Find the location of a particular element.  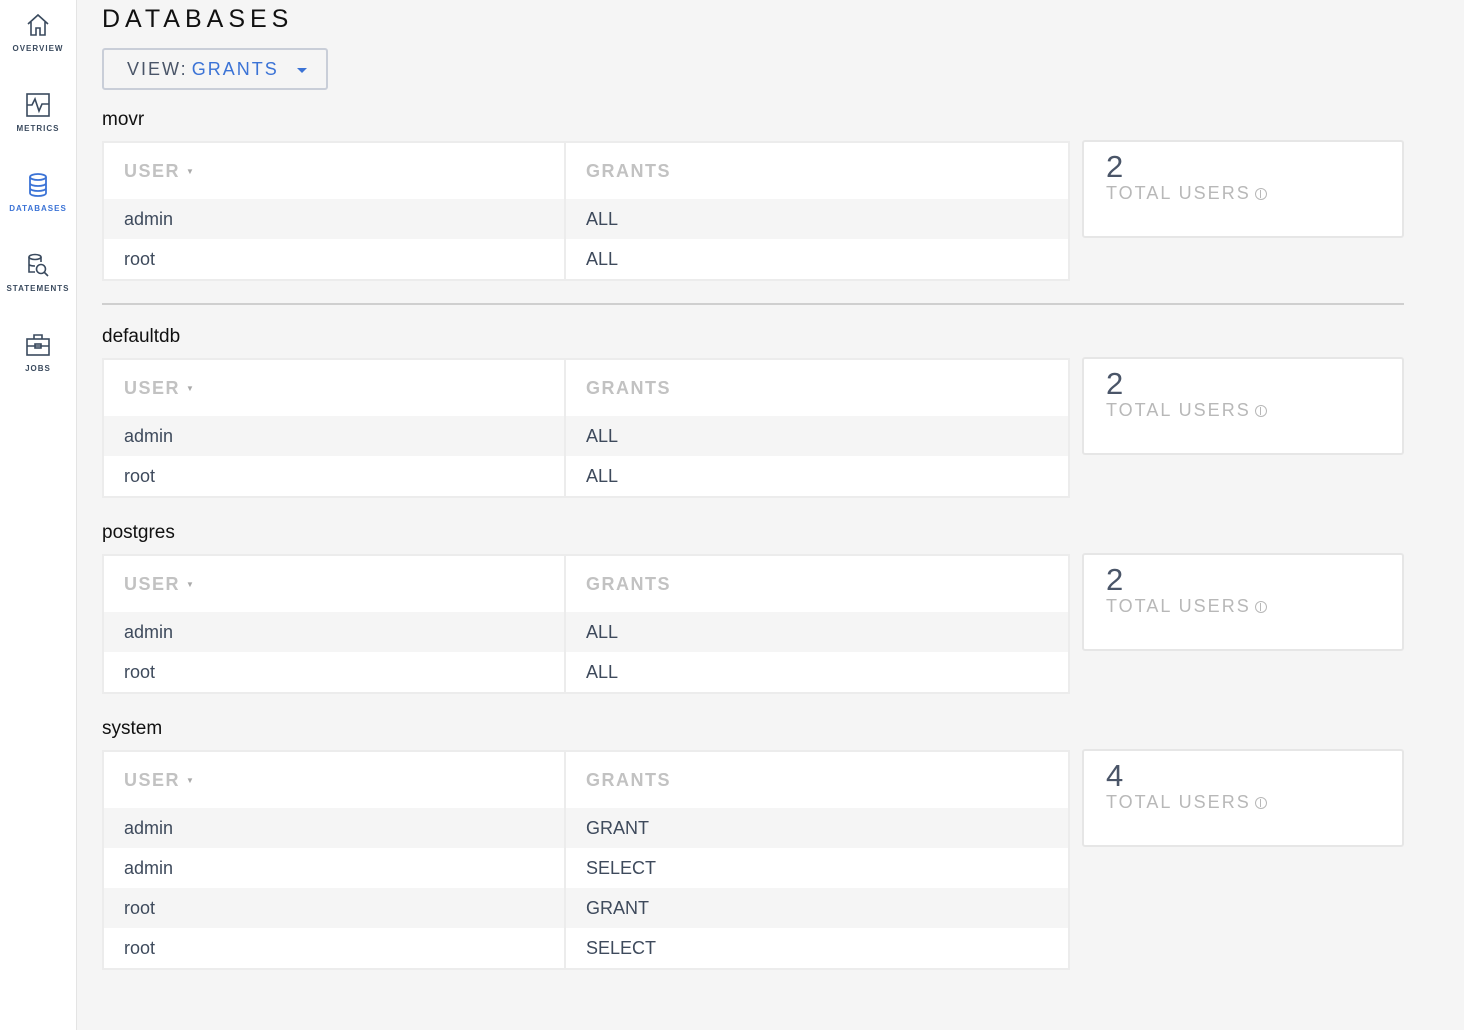

sidebar-item-statements: STATEMENTS is located at coordinates (38, 272).